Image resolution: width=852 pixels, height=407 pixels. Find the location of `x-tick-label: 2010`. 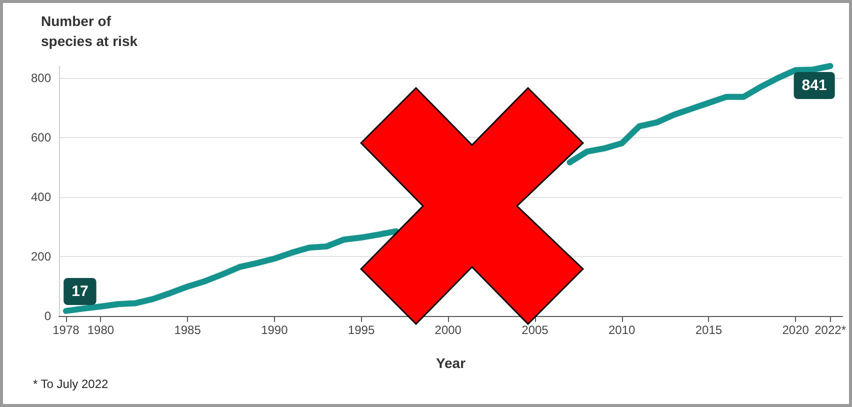

x-tick-label: 2010 is located at coordinates (622, 330).